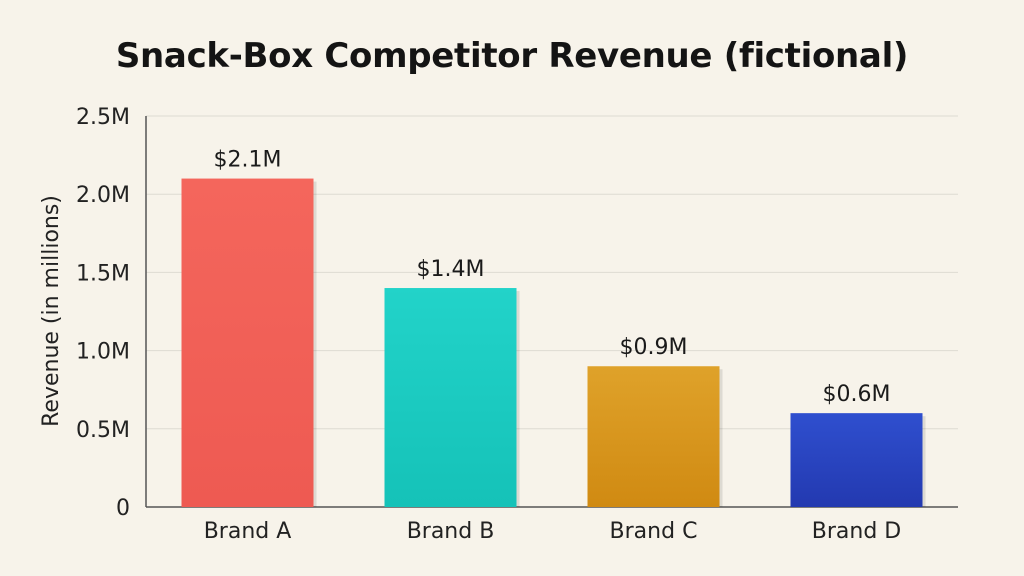  I want to click on category-label: Brand B, so click(451, 531).